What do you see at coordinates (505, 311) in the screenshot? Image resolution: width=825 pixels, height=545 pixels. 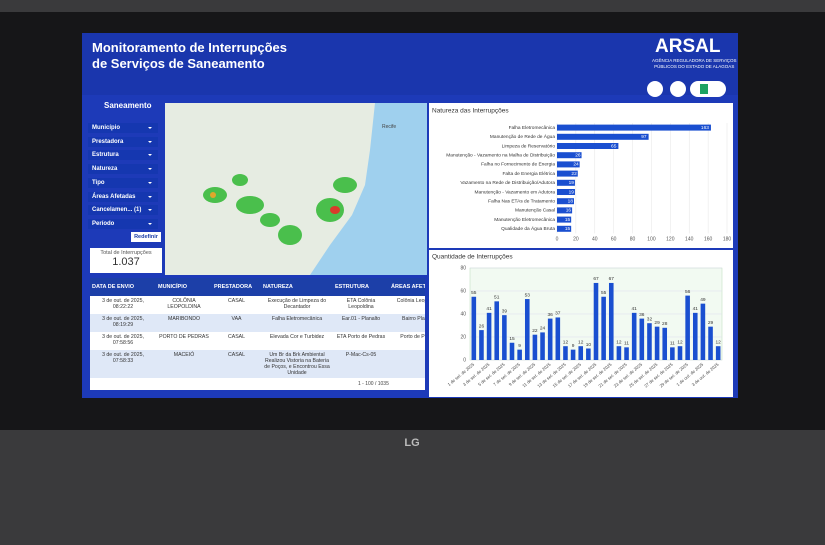 I see `value-label: 39` at bounding box center [505, 311].